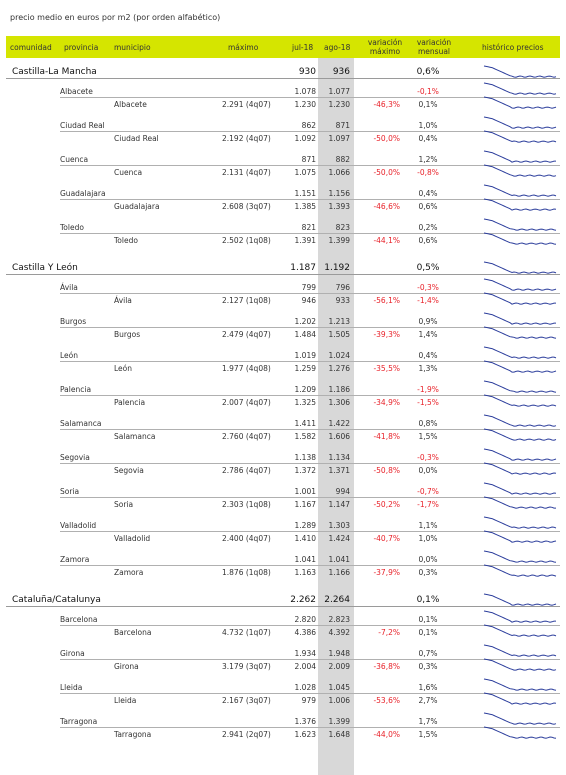 The image size is (566, 775). I want to click on municipio-maximo: 2.192 (4q07), so click(246, 138).